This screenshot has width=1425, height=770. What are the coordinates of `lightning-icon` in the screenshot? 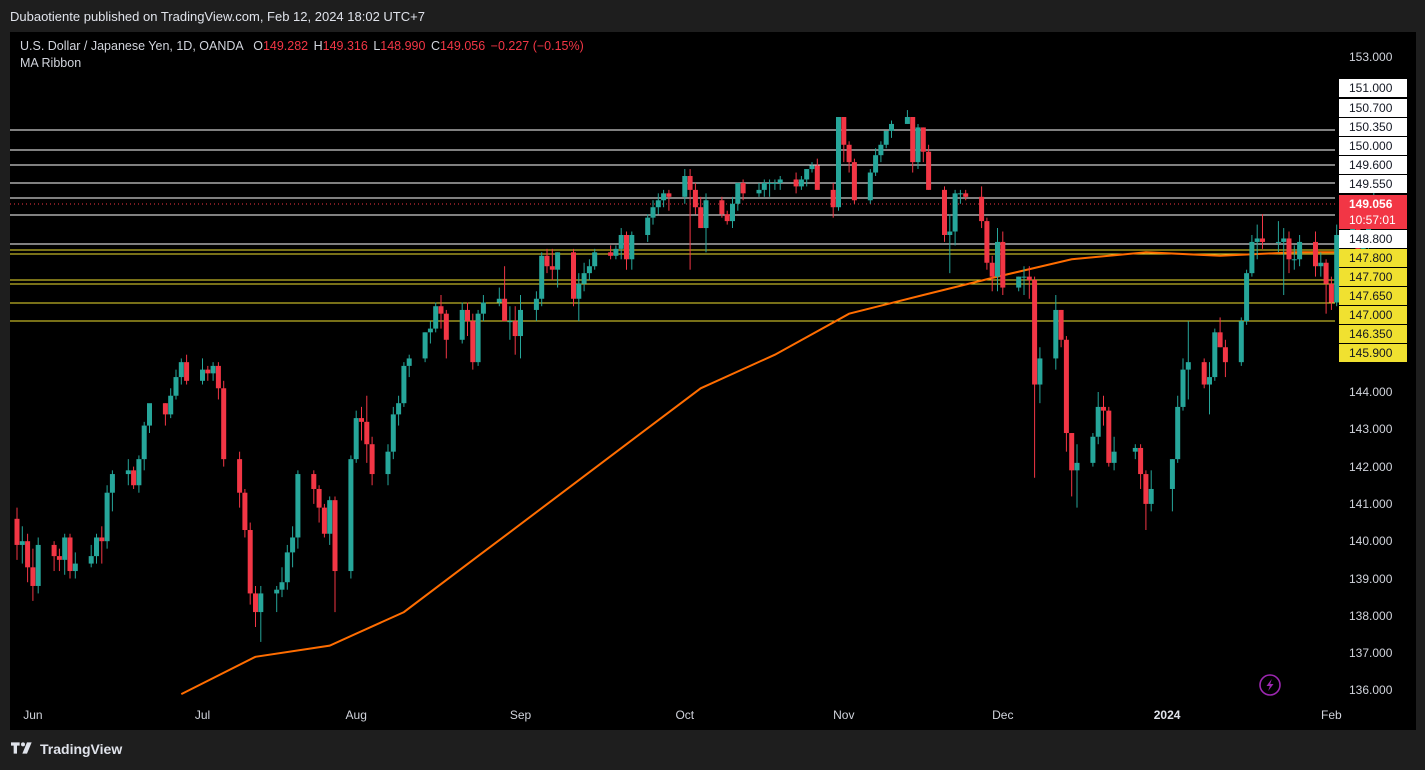 It's located at (1270, 685).